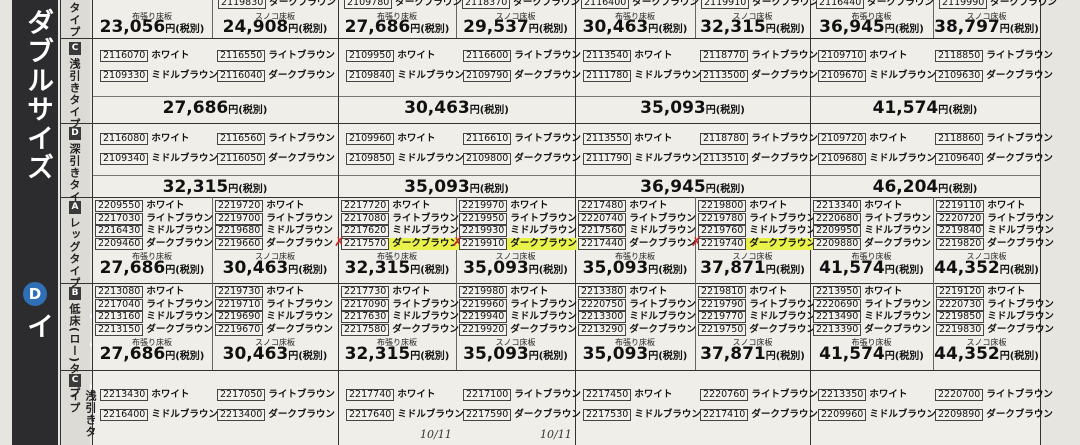 The height and width of the screenshot is (445, 1080). Describe the element at coordinates (515, 27) in the screenshot. I see `price: 29,537円(税別)` at that location.